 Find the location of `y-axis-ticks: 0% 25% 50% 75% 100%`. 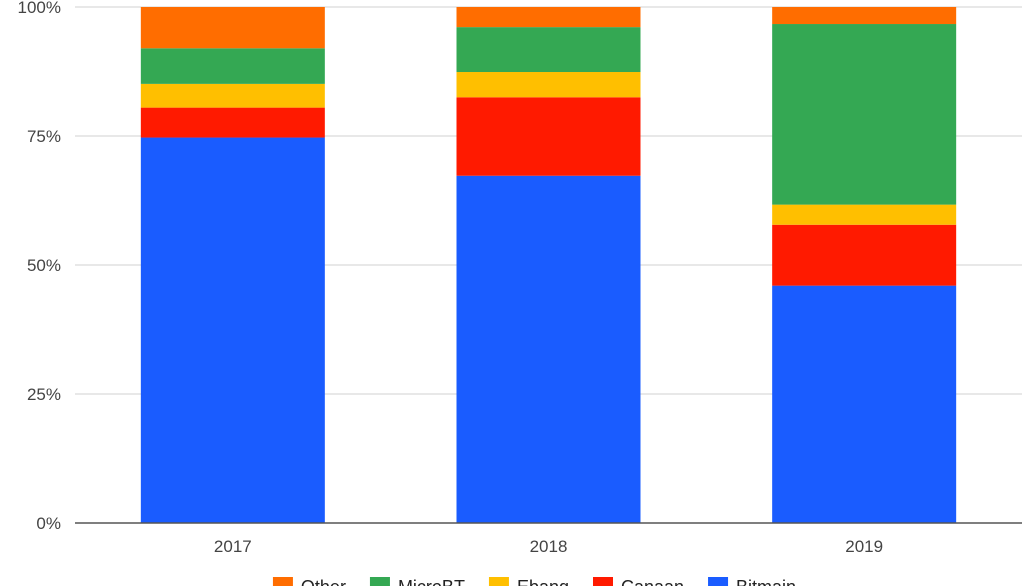

y-axis-ticks: 0% 25% 50% 75% 100% is located at coordinates (39, 266).